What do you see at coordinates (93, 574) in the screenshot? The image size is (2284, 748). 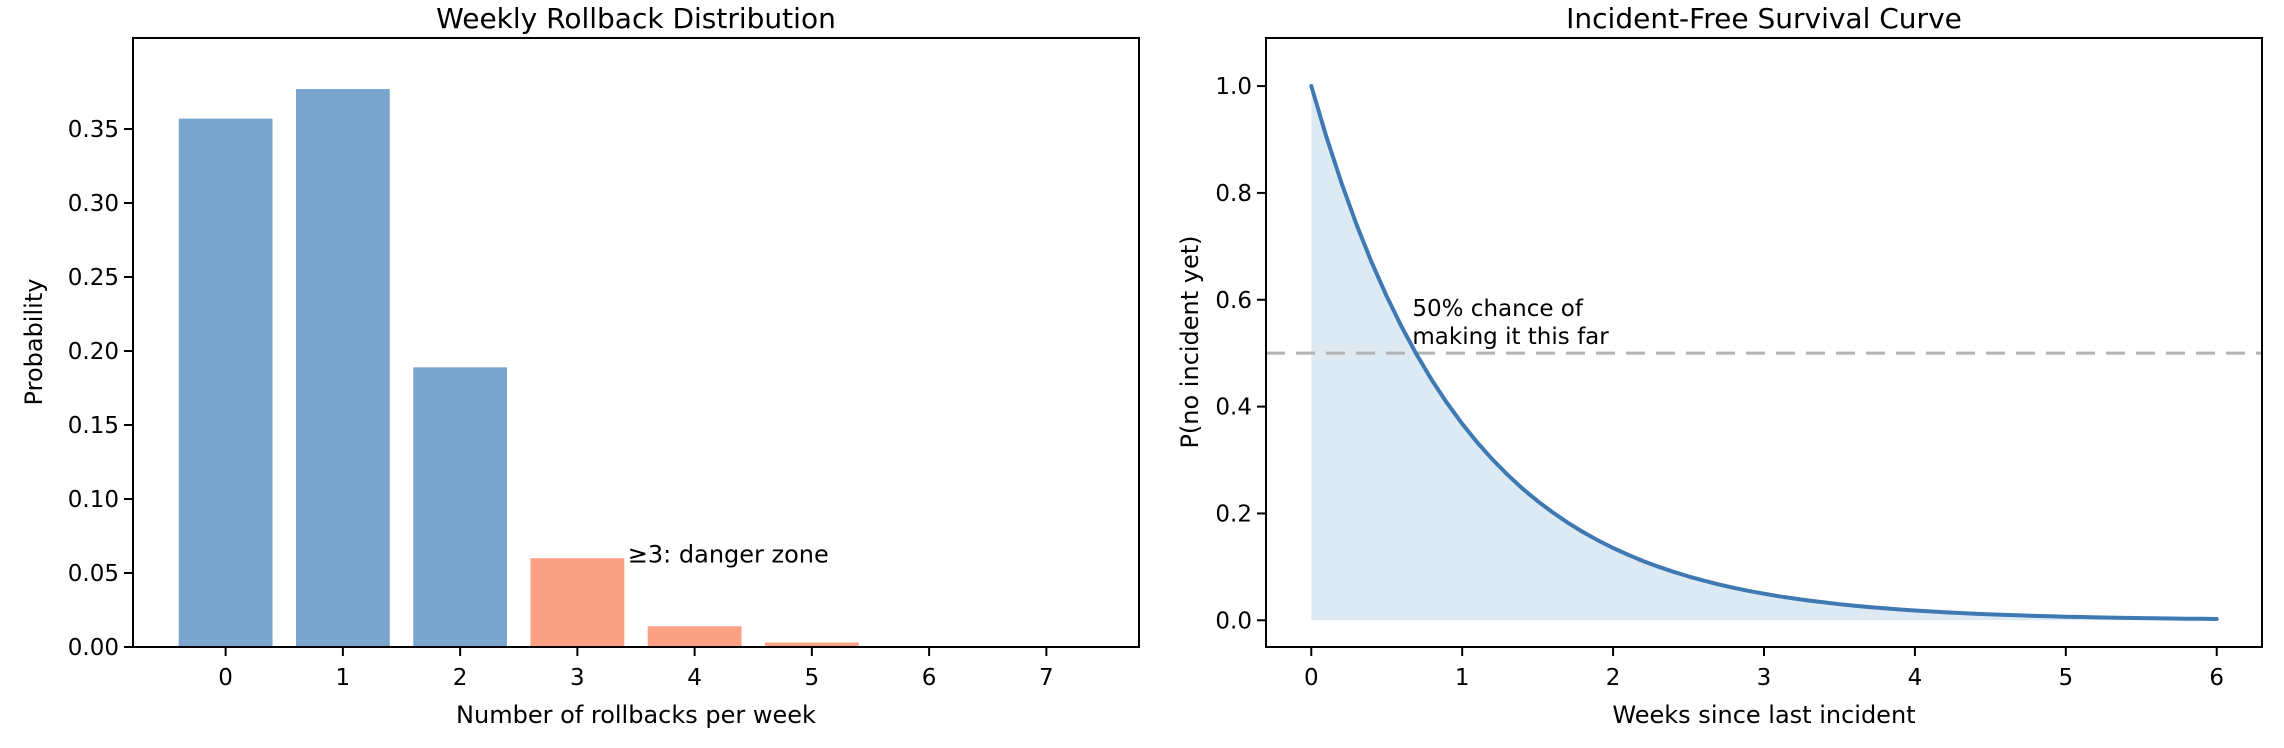 I see `y-tick-label: 0.05` at bounding box center [93, 574].